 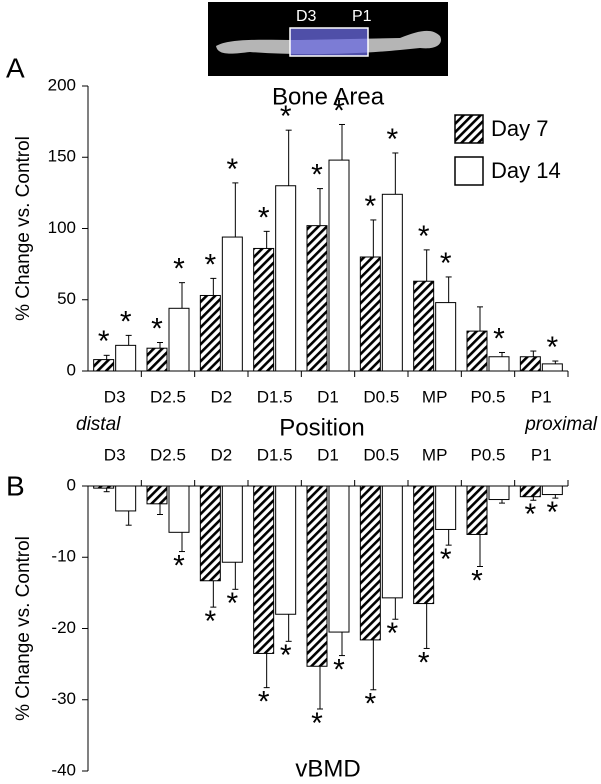 I want to click on image-label: D3, so click(x=306, y=16).